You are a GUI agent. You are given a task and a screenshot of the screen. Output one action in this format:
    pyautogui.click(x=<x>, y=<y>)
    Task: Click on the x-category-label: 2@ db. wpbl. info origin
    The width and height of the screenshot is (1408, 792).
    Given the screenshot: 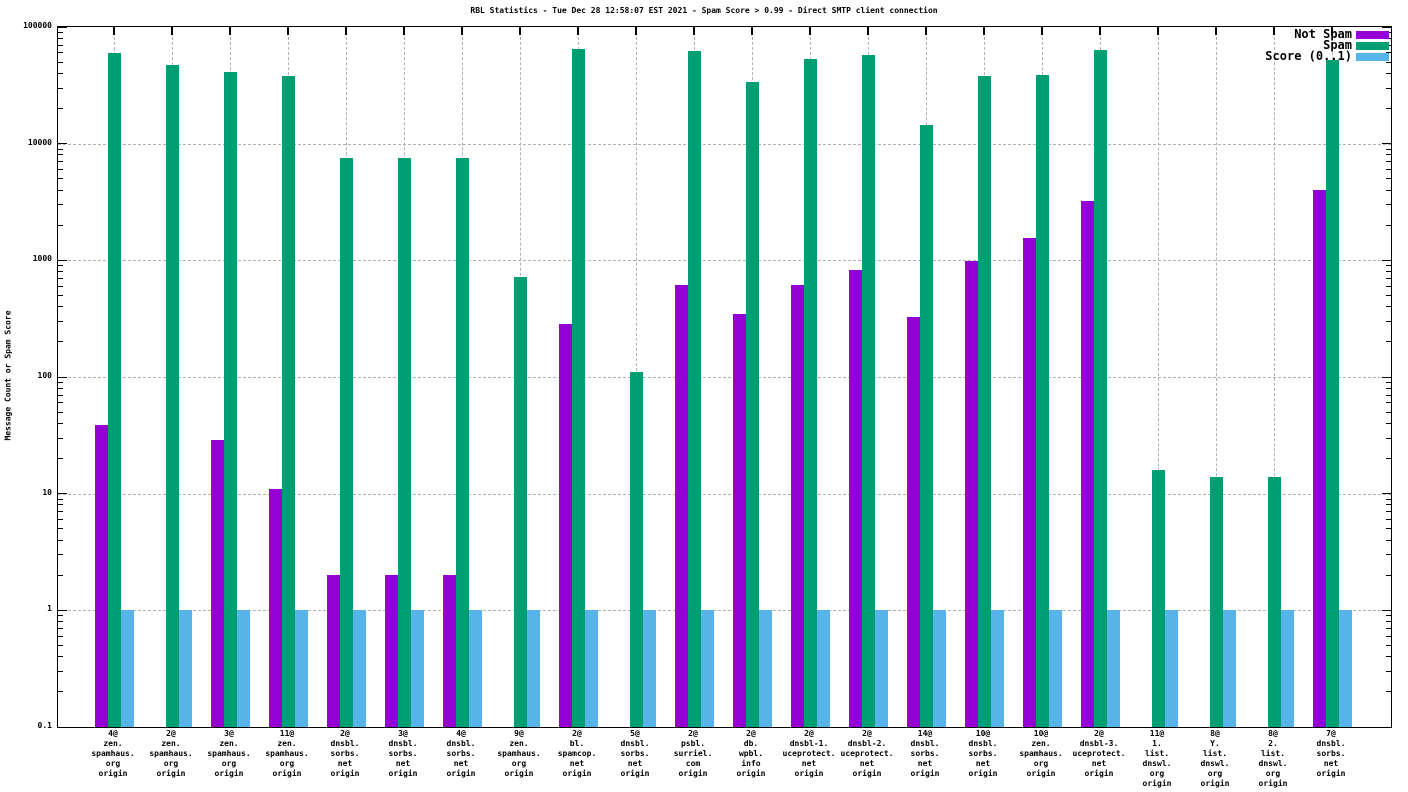 What is the action you would take?
    pyautogui.click(x=751, y=753)
    